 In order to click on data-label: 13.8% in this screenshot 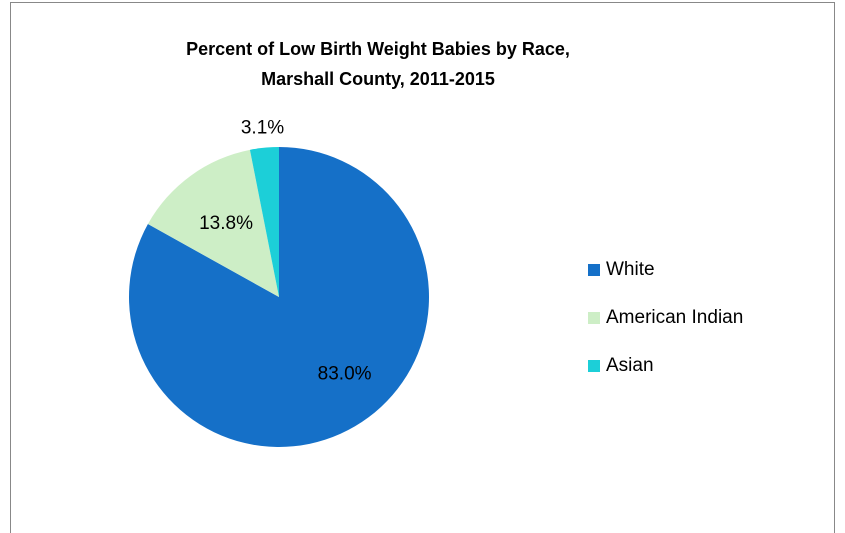, I will do `click(226, 223)`.